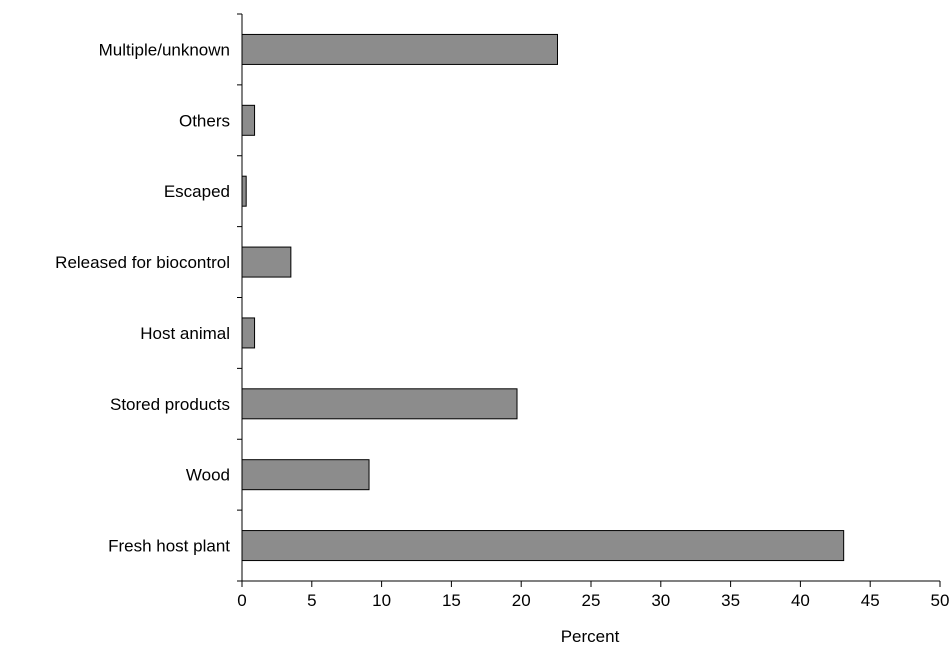 This screenshot has width=952, height=647. Describe the element at coordinates (451, 600) in the screenshot. I see `x-tick-label: 15` at that location.